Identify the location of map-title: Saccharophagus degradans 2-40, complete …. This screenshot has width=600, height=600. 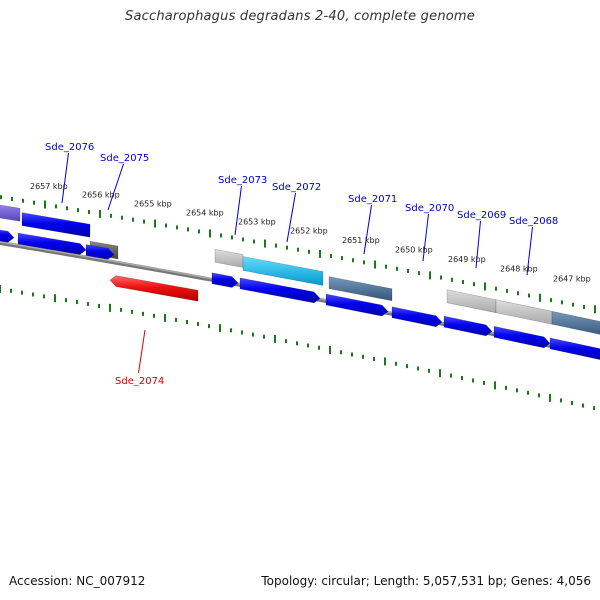
(300, 16).